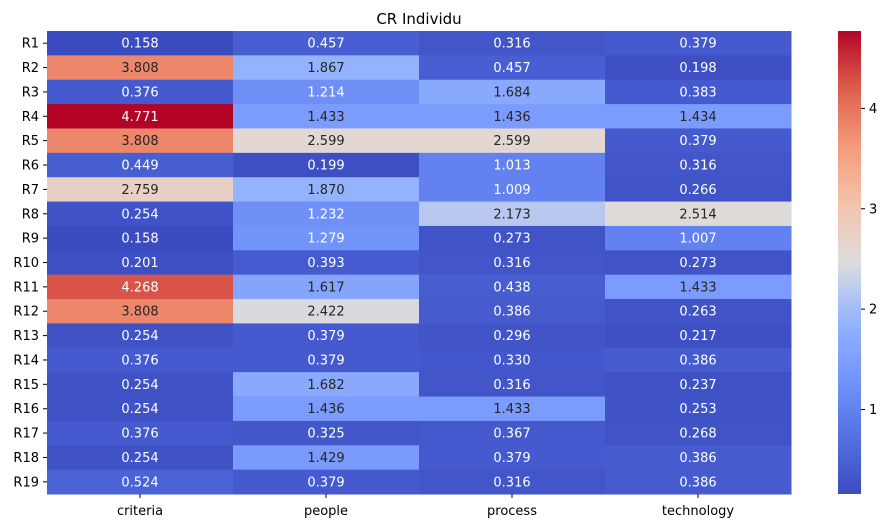 Image resolution: width=889 pixels, height=528 pixels. I want to click on cell-value-label: 0.330, so click(511, 360).